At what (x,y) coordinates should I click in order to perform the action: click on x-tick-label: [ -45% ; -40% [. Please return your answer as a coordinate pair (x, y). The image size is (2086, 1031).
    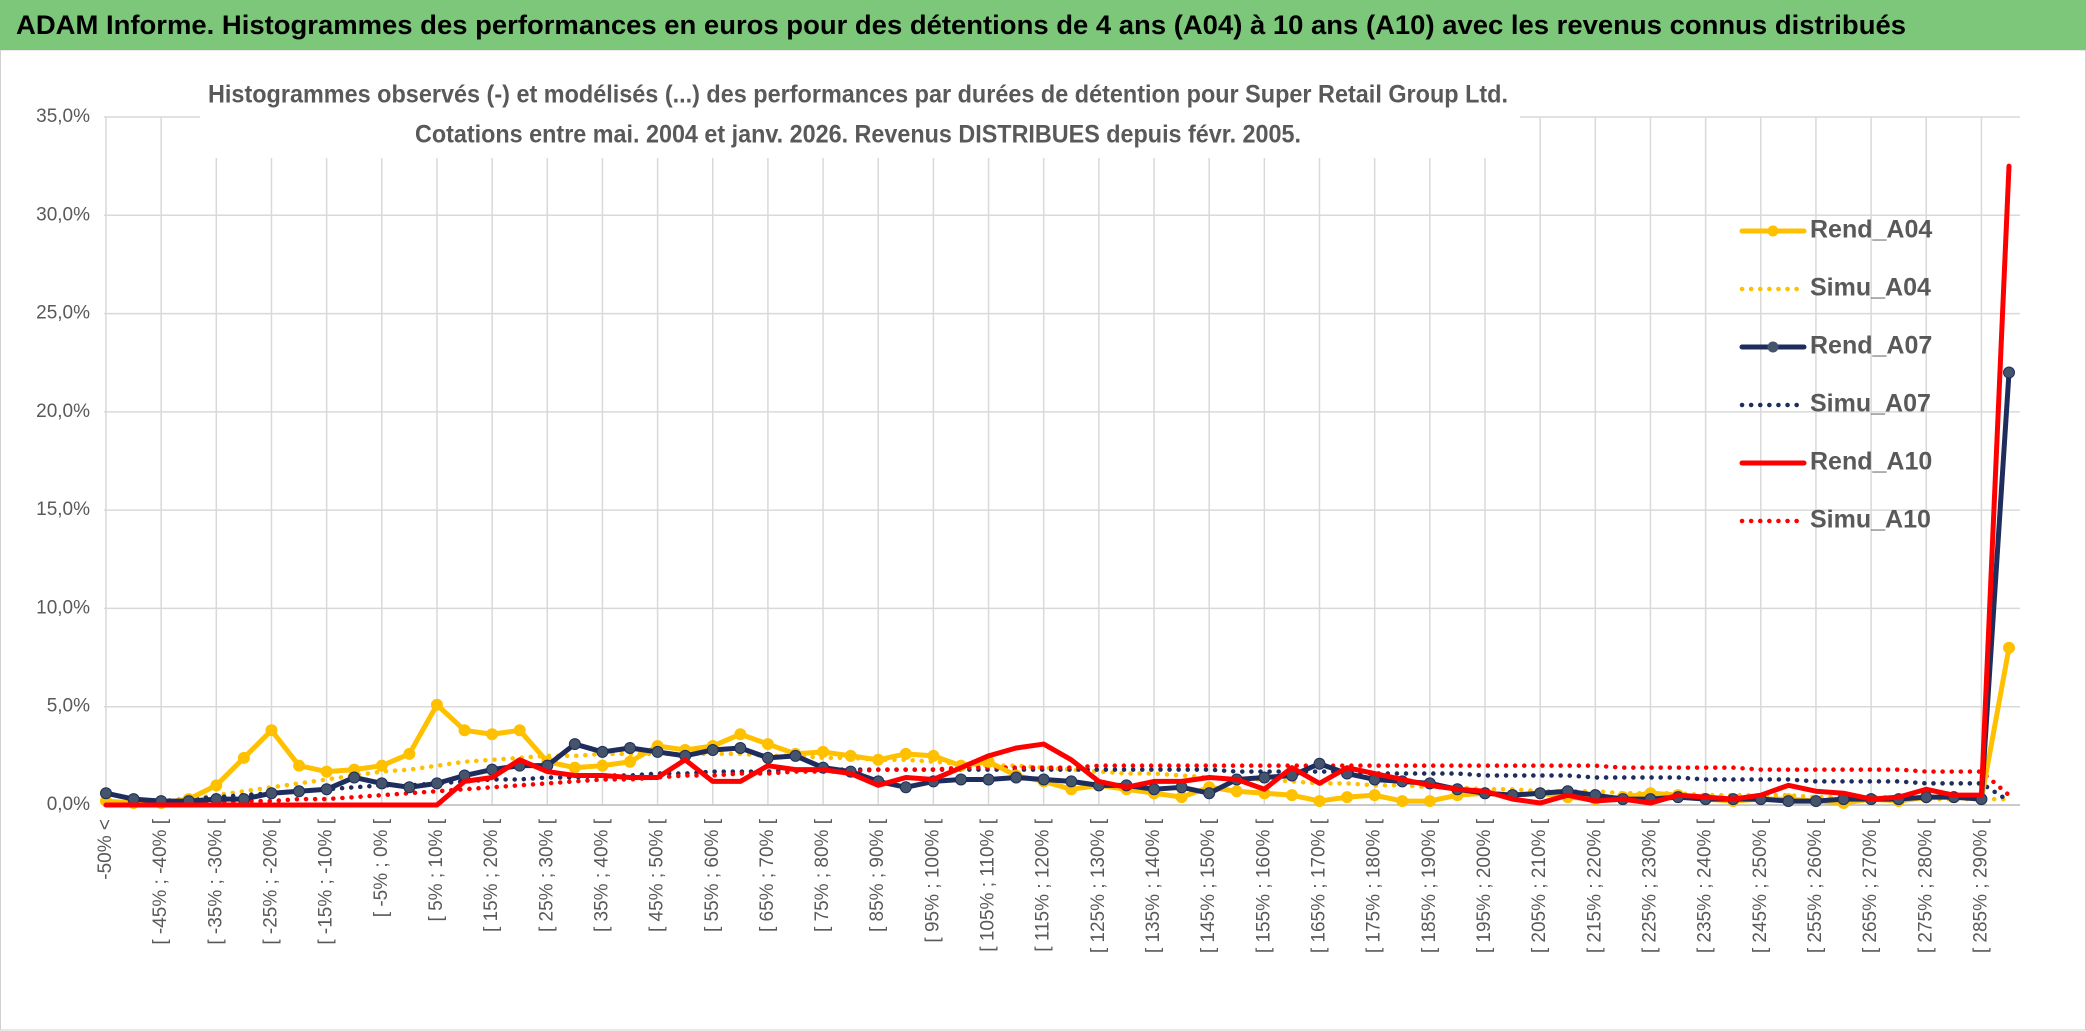
    Looking at the image, I should click on (160, 881).